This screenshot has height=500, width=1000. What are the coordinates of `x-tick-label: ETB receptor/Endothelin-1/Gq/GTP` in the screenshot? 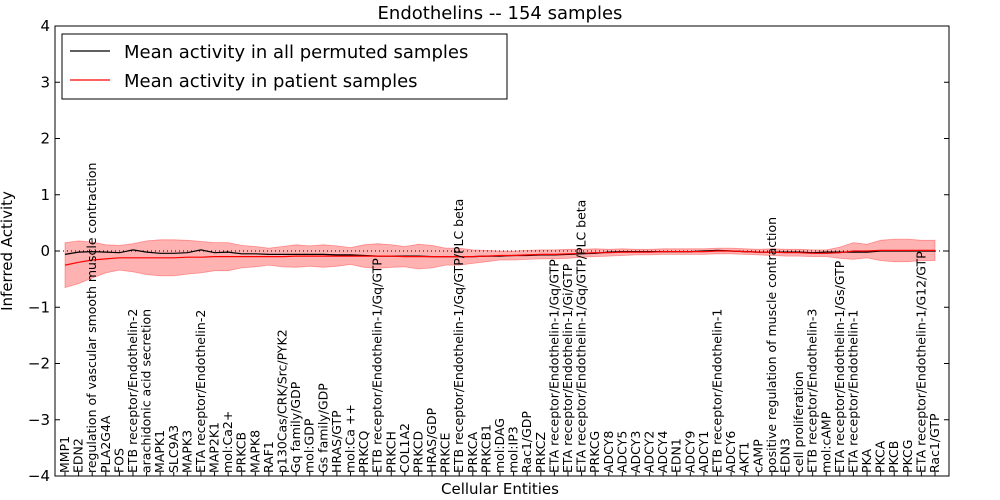 It's located at (377, 365).